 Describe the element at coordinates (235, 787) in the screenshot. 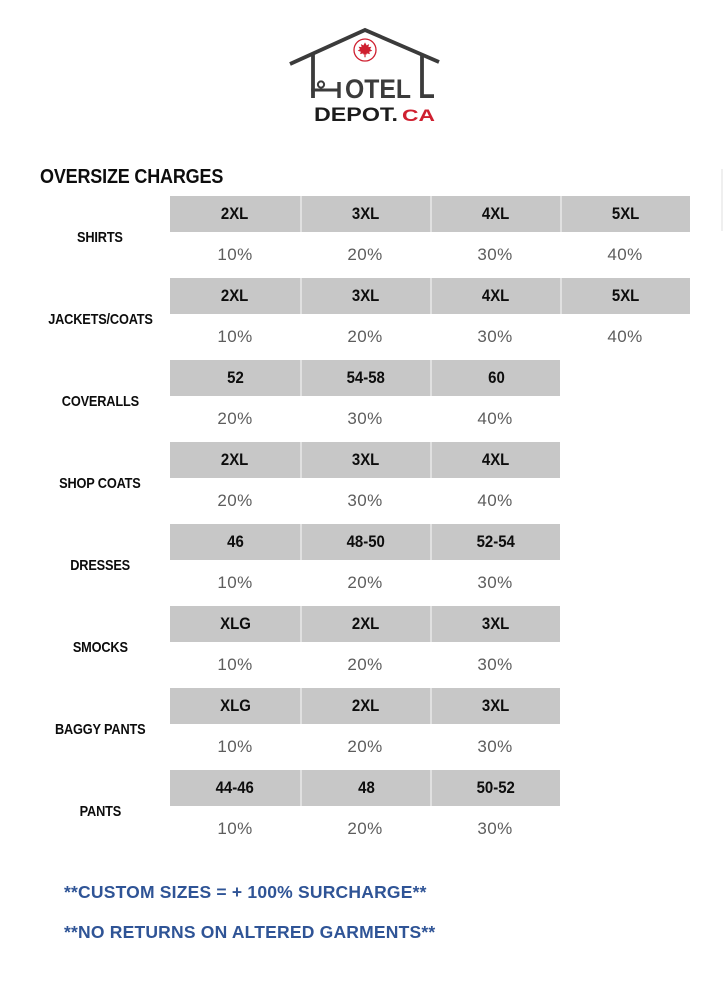

I see `size-header-text: 44-46` at that location.